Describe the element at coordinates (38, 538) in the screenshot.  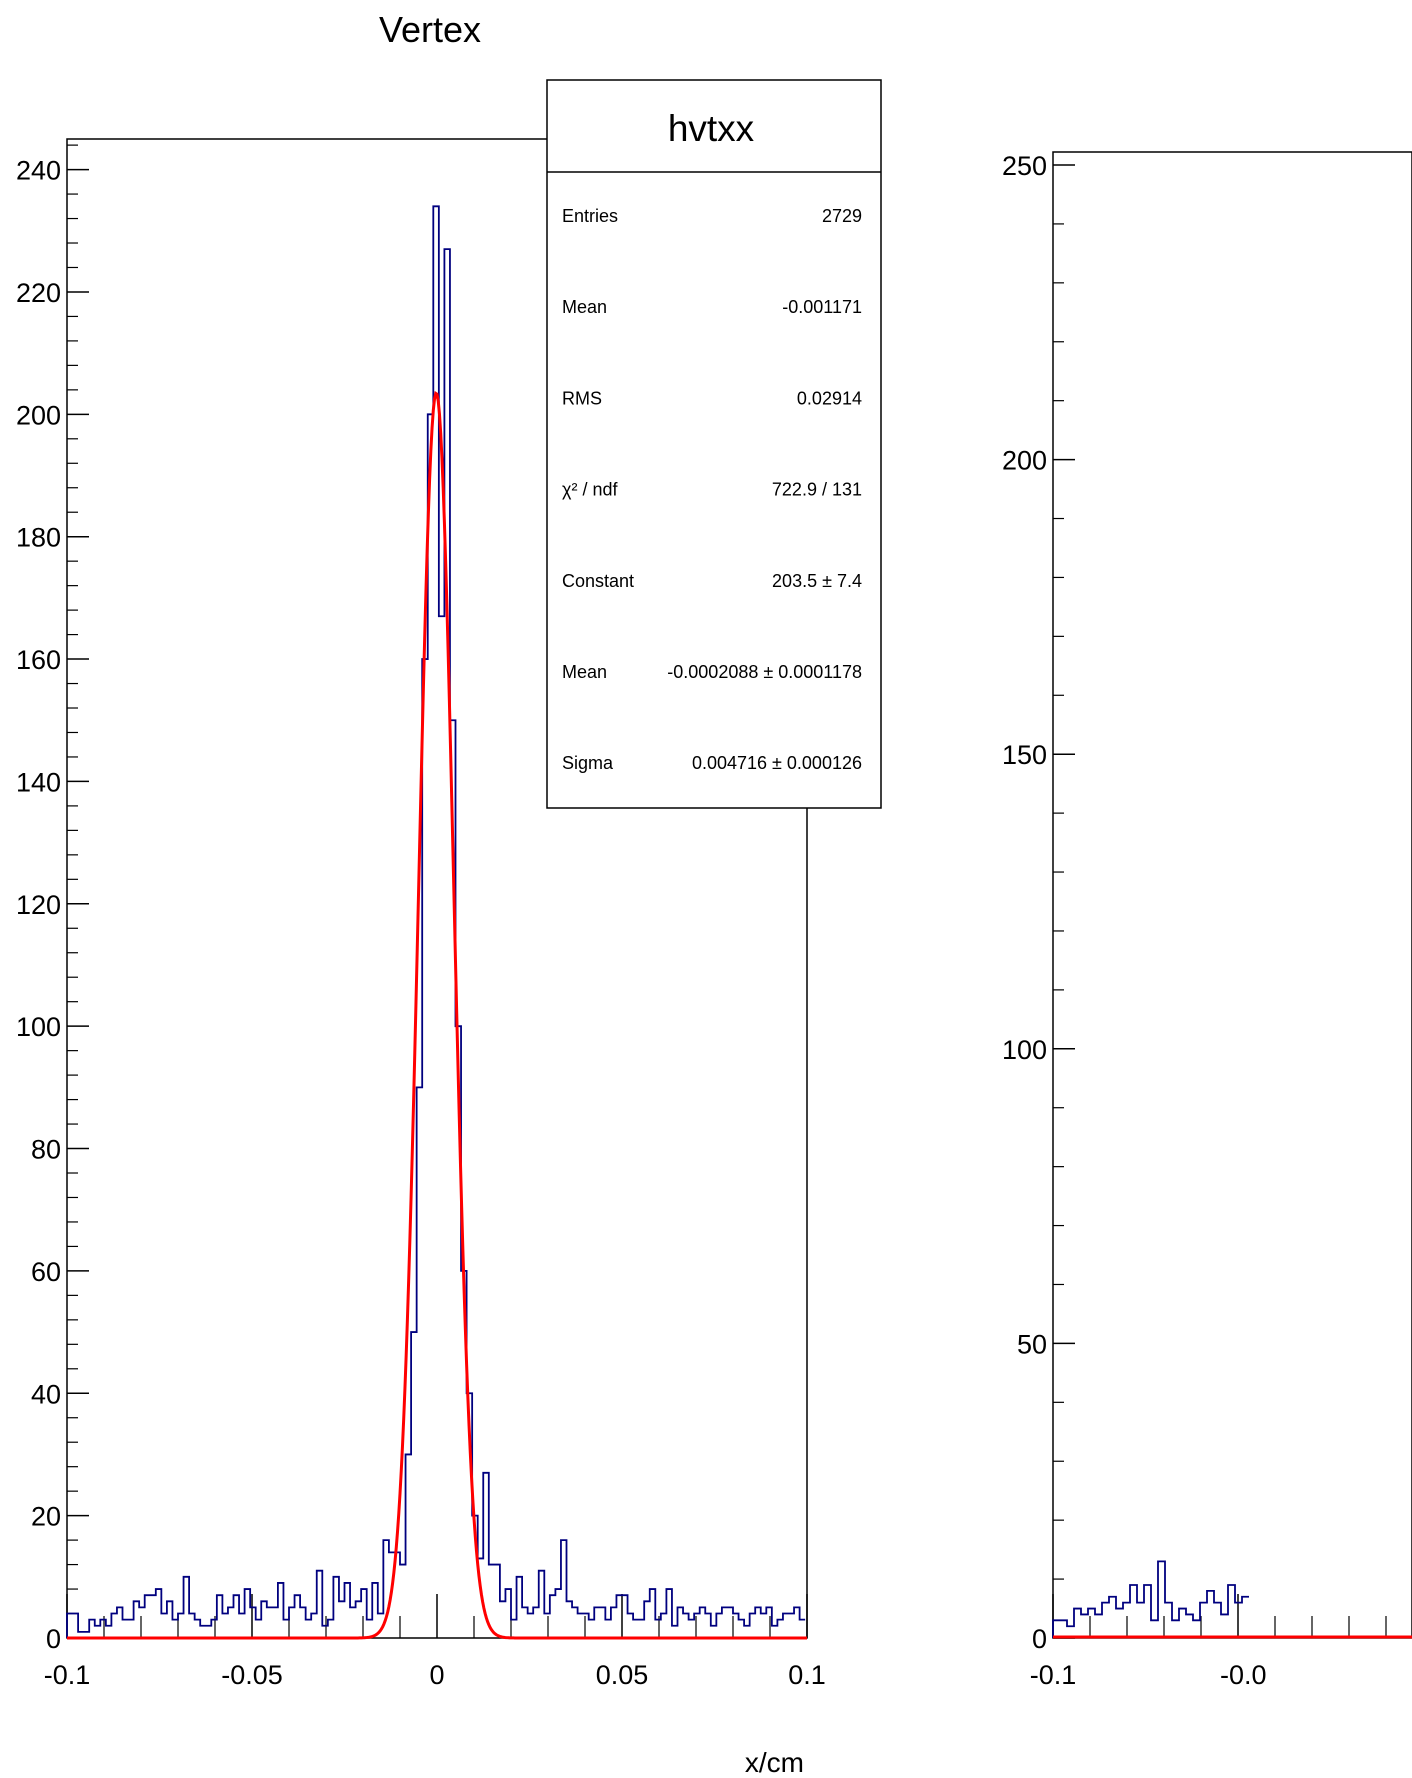
I see `y-tick-label: 180` at that location.